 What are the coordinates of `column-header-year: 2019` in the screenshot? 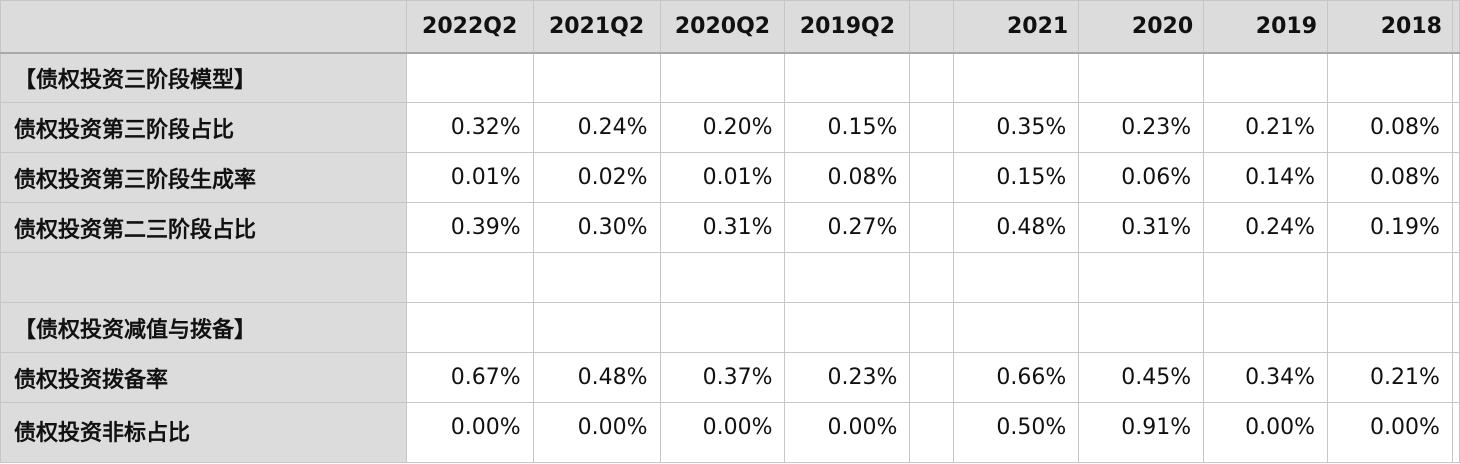 It's located at (1266, 27).